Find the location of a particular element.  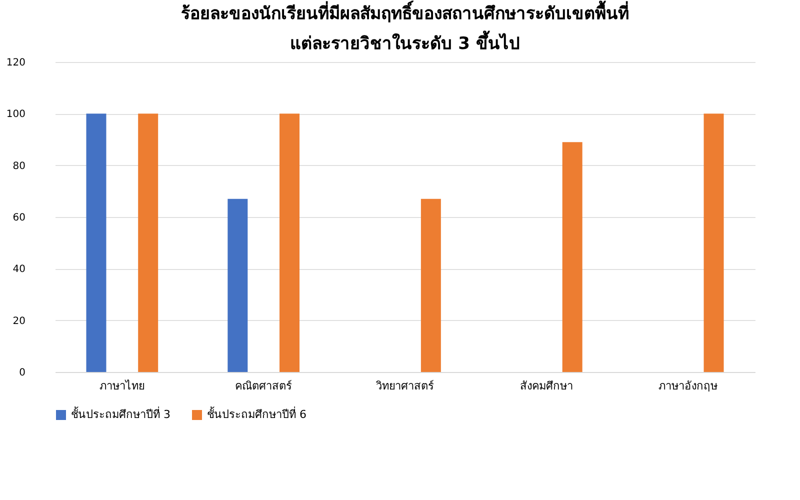

y-tick-label: 120 is located at coordinates (16, 63).